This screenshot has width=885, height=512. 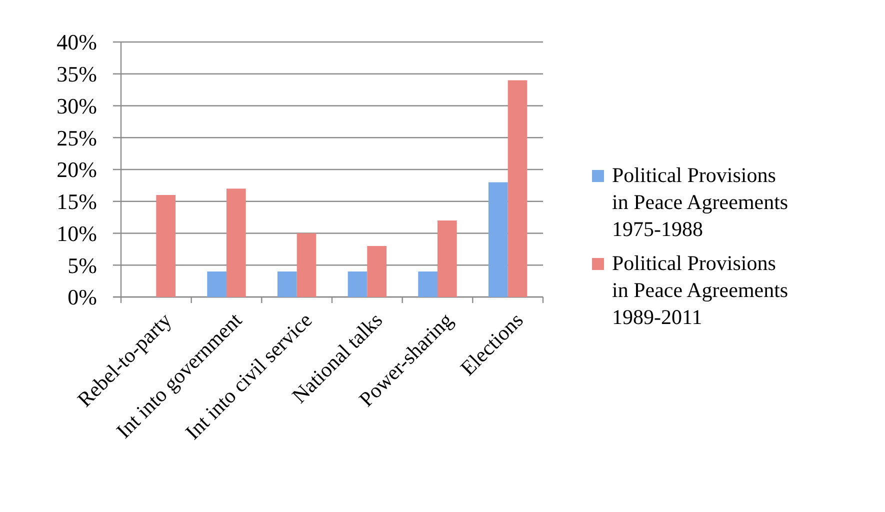 I want to click on legend-label: Political Provisions in Peace Agreements 1989-2011, so click(x=700, y=290).